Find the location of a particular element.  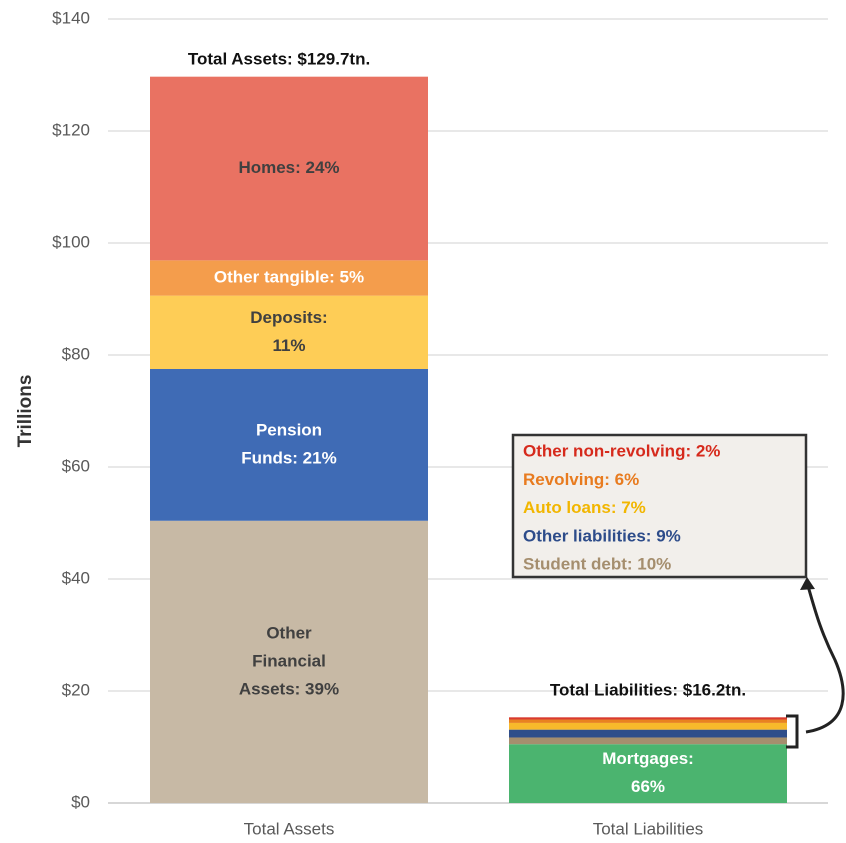

segment-label: Financial is located at coordinates (289, 660).